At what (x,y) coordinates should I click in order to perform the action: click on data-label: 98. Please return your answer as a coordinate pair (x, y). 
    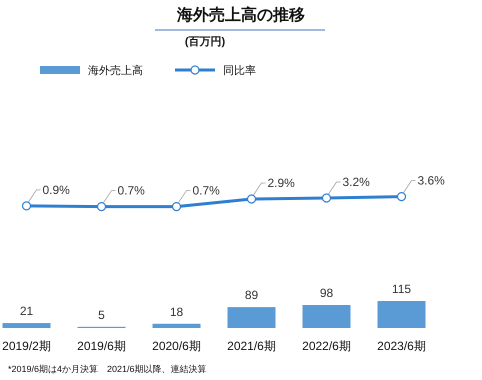
    Looking at the image, I should click on (327, 293).